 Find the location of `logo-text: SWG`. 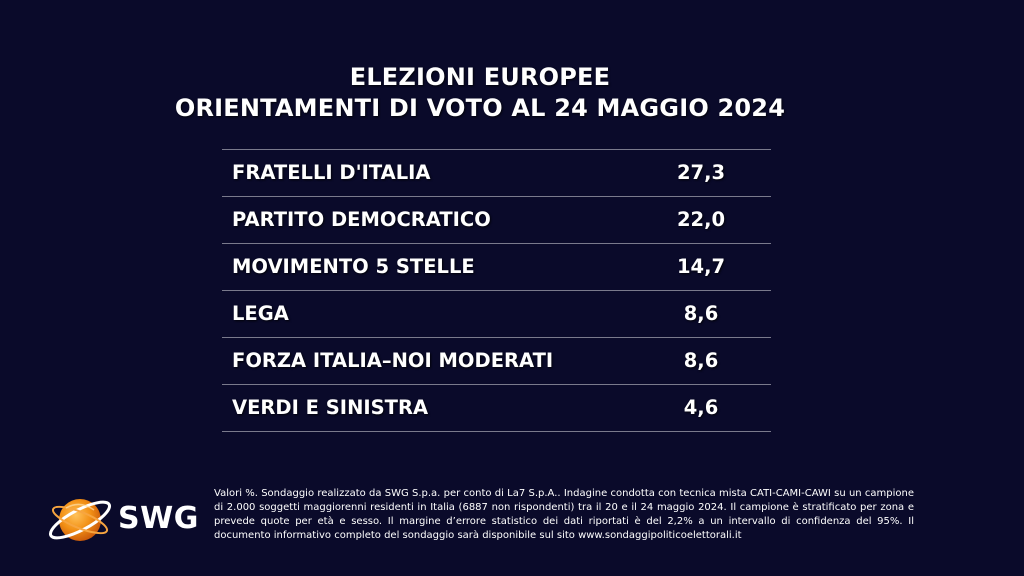

logo-text: SWG is located at coordinates (158, 518).